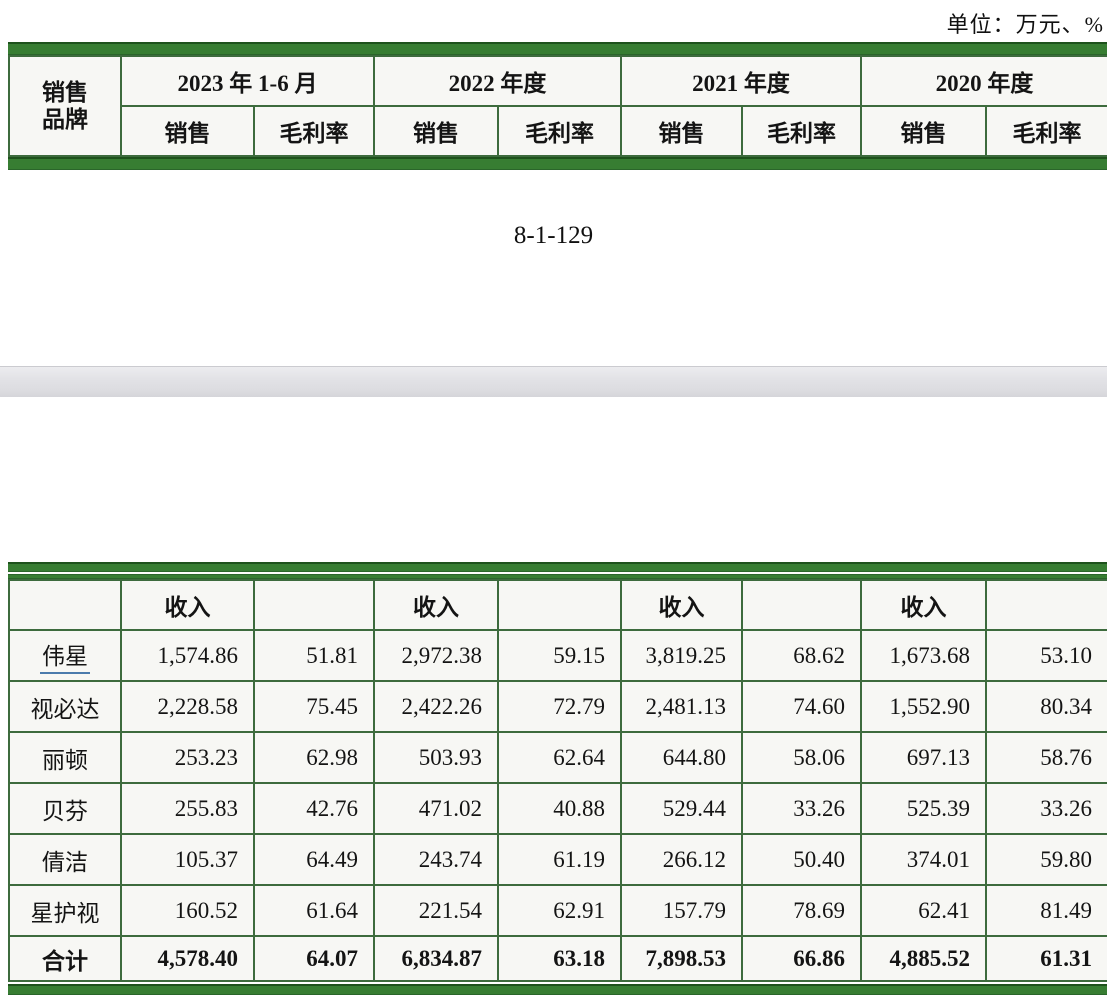  I want to click on margin-value: 58.06, so click(801, 757).